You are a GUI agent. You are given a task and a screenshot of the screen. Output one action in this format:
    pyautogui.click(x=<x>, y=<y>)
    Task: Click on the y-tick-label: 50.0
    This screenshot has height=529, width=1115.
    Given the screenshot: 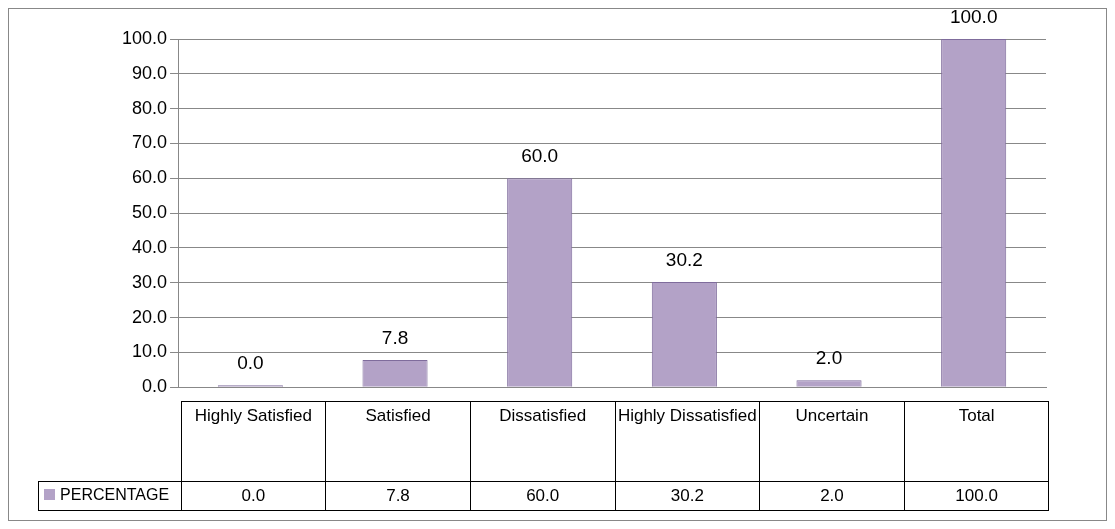 What is the action you would take?
    pyautogui.click(x=150, y=212)
    